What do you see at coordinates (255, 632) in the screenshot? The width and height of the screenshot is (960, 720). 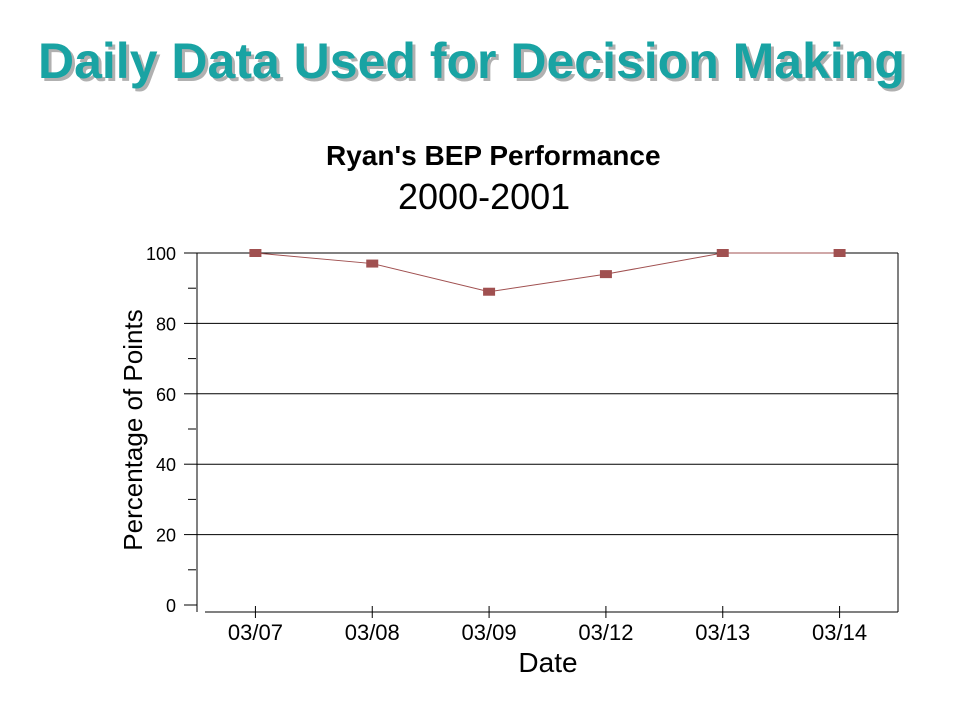 I see `x-tick-label: 03/07` at bounding box center [255, 632].